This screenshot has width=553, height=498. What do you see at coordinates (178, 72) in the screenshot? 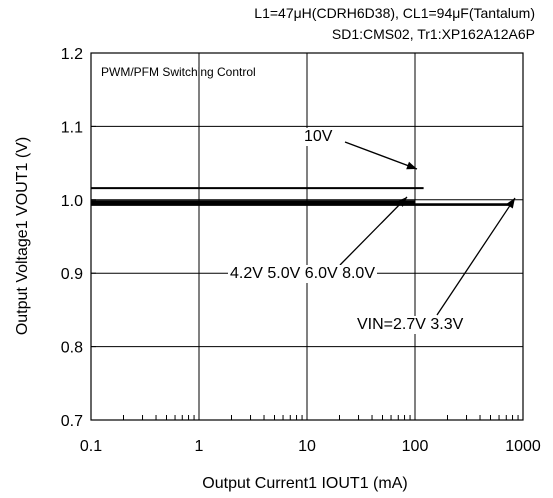
I see `plot-caption: PWM/PFM Switching Control` at bounding box center [178, 72].